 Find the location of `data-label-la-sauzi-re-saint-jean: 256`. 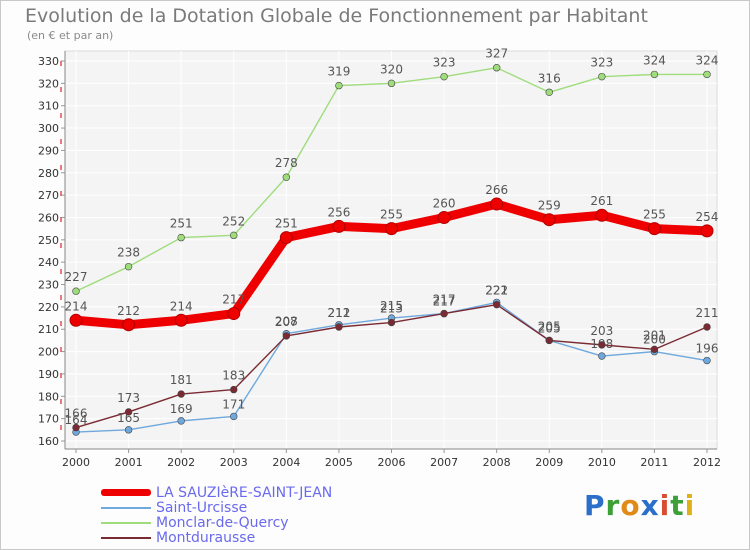

data-label-la-sauzi-re-saint-jean: 256 is located at coordinates (338, 212).